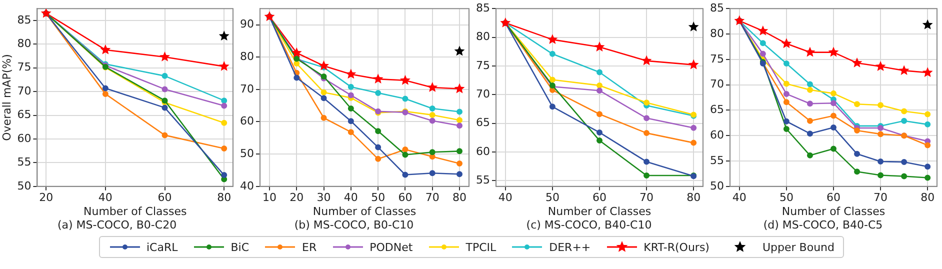 Image resolution: width=942 pixels, height=269 pixels. I want to click on legend-label: BiC, so click(240, 247).